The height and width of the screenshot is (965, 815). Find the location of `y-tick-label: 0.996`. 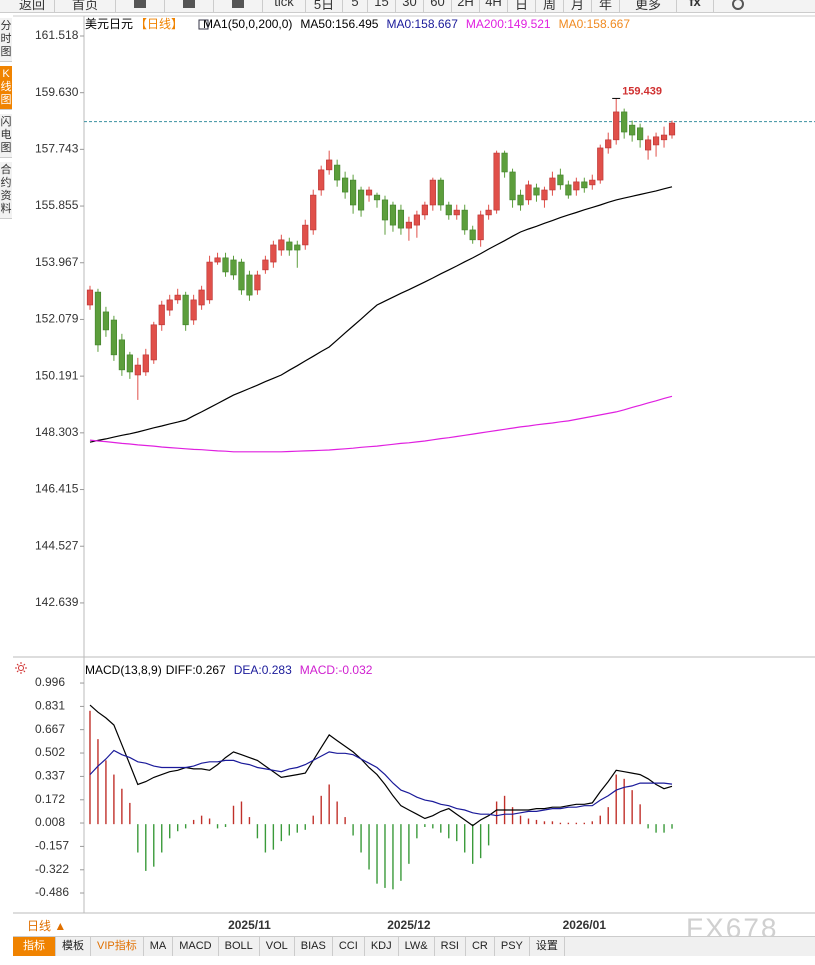

y-tick-label: 0.996 is located at coordinates (50, 682).